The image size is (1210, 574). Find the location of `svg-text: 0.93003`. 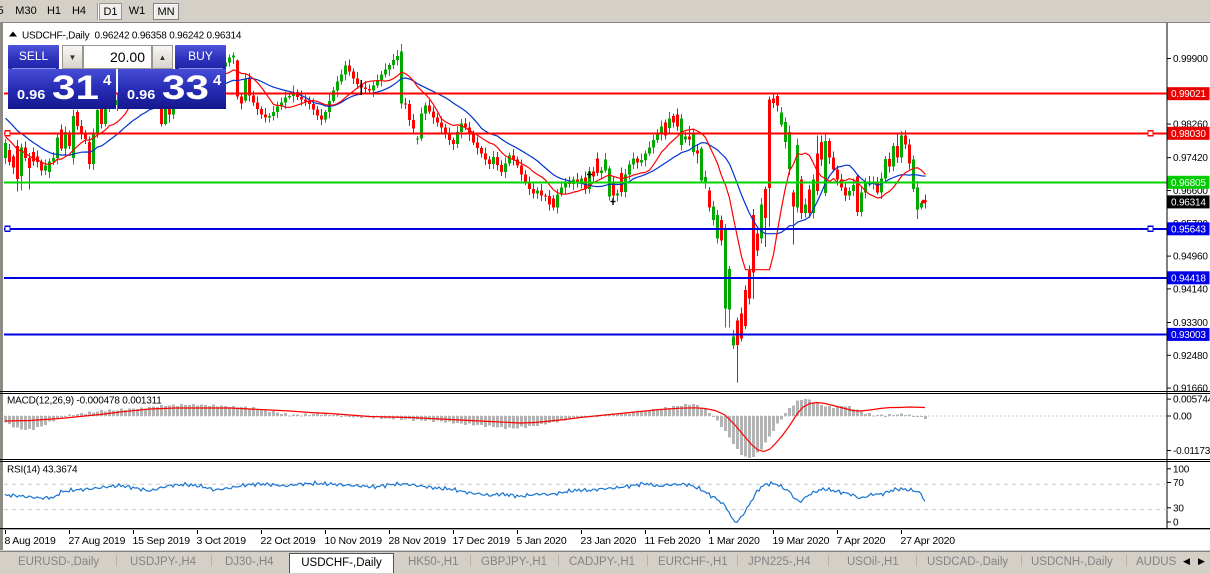

svg-text: 0.93003 is located at coordinates (1188, 335).